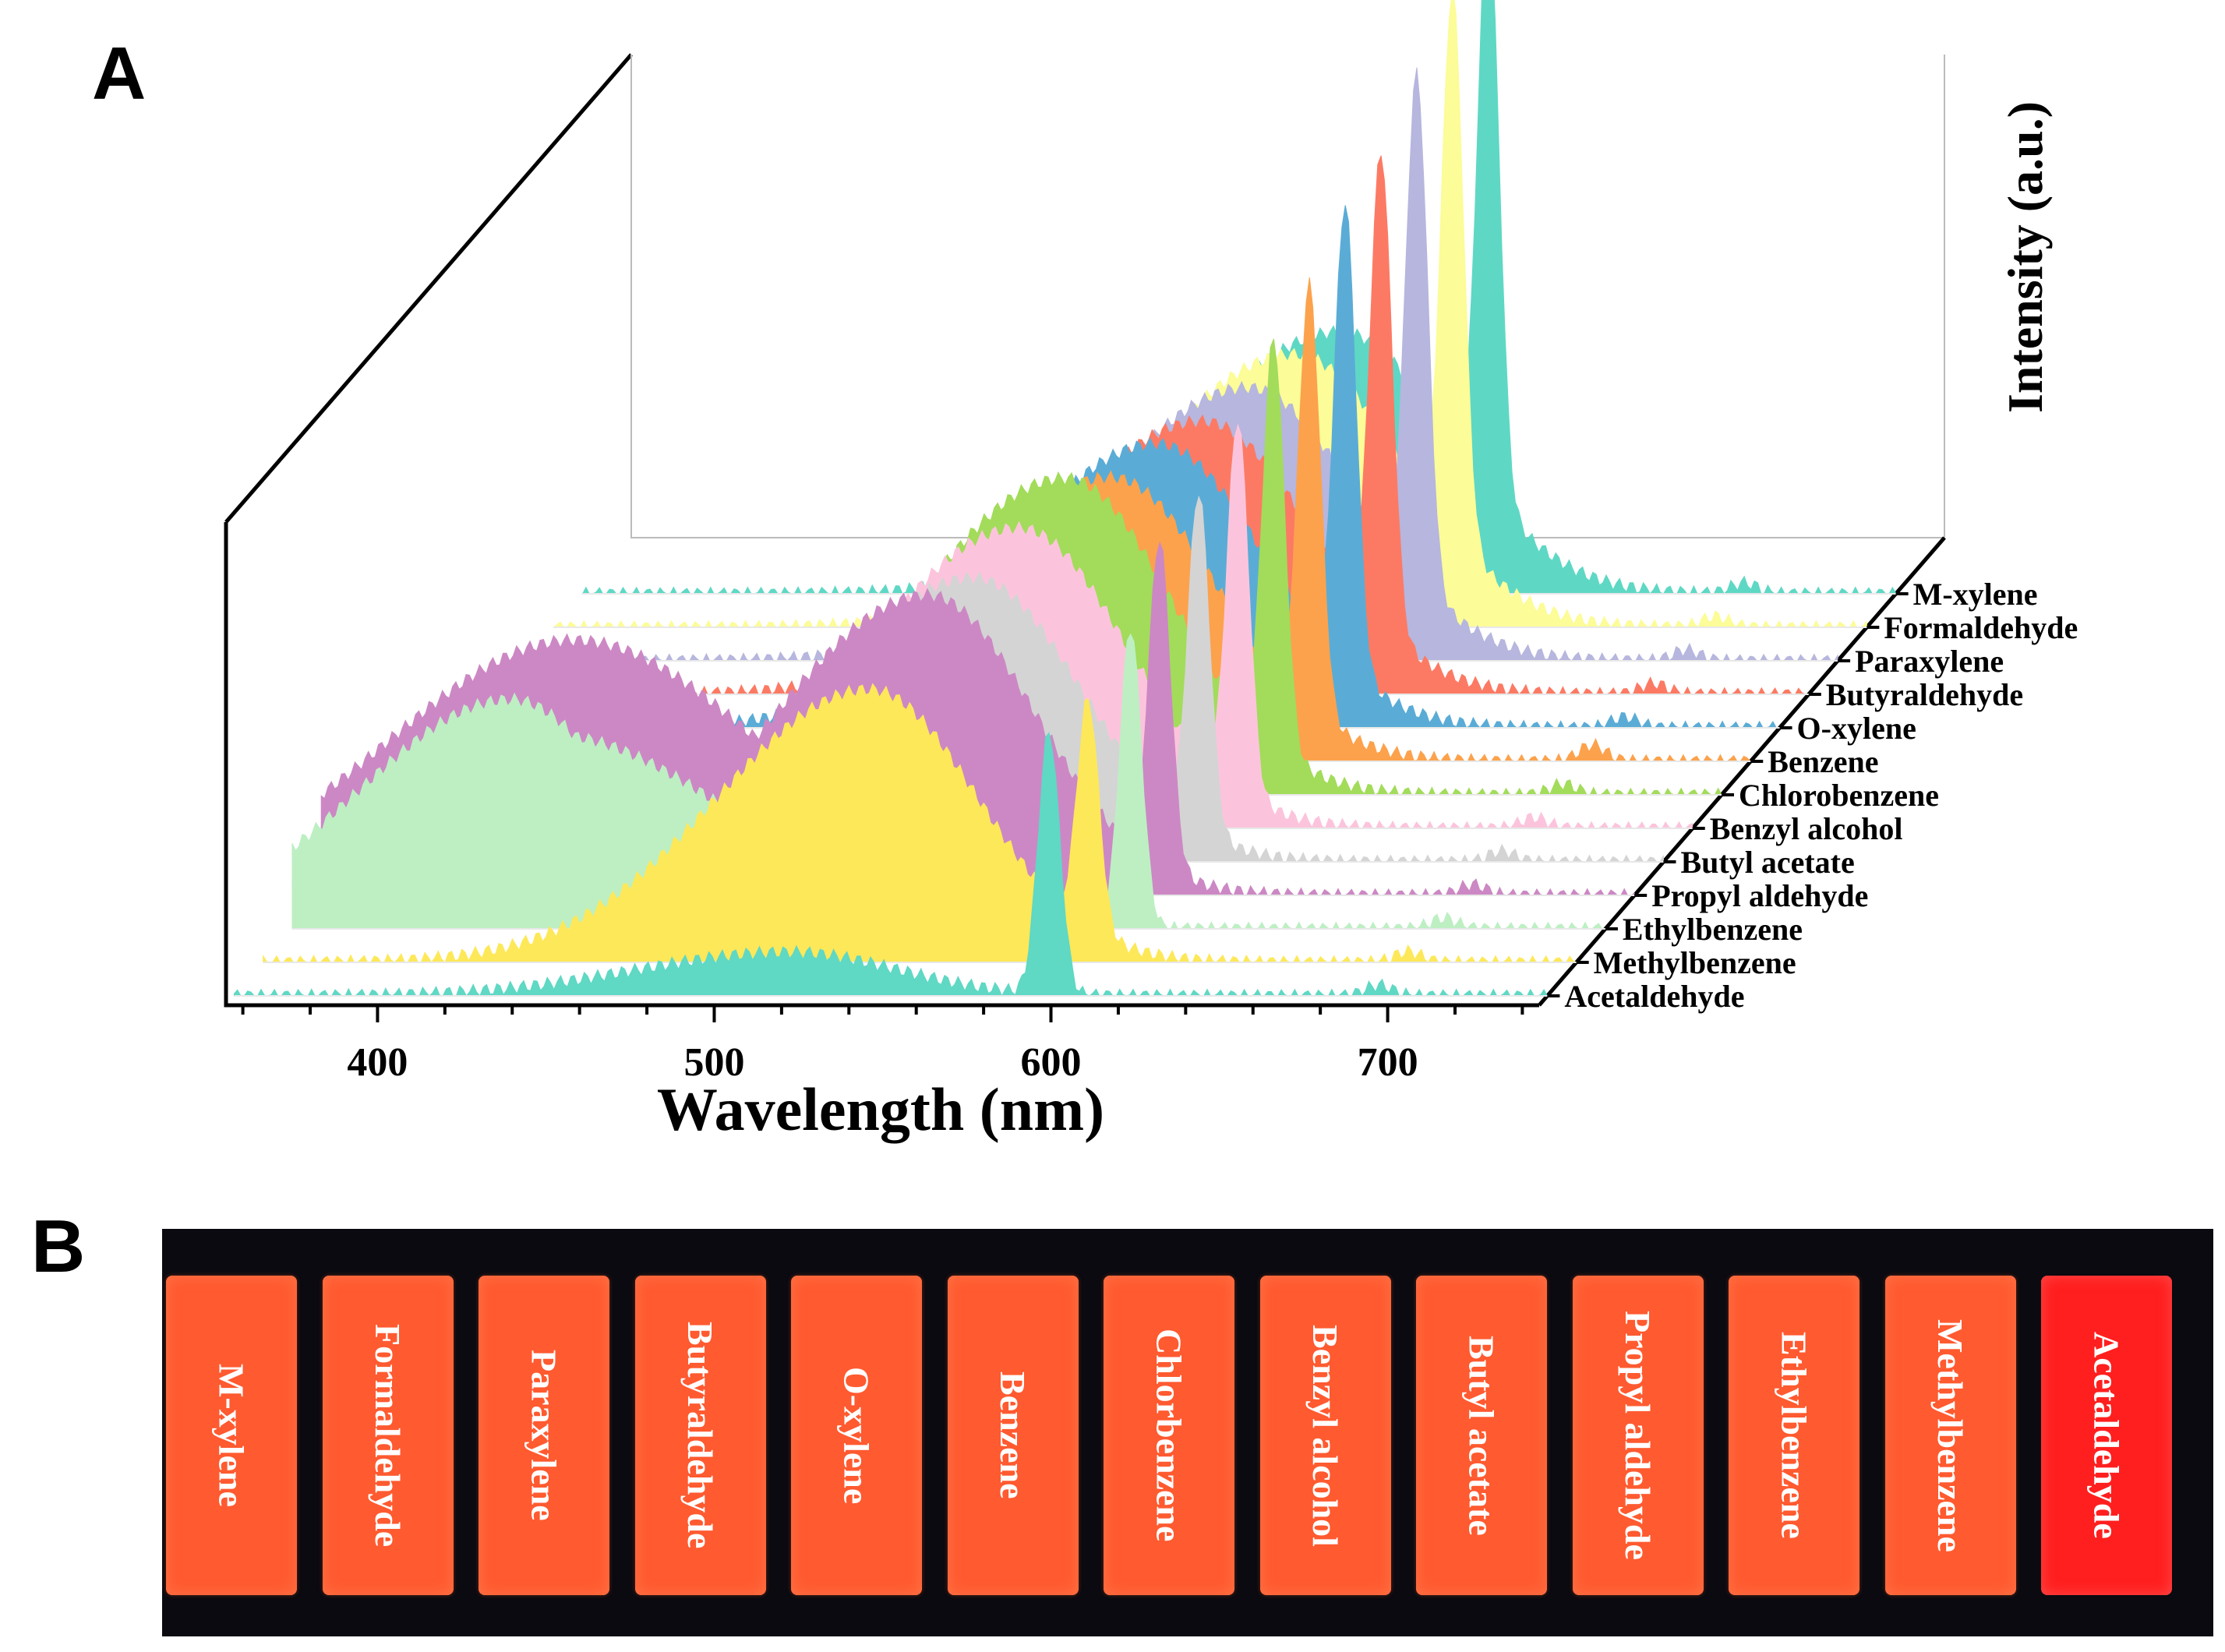 This screenshot has height=1652, width=2225. I want to click on slide-label: Propyl aldehyde, so click(1638, 1436).